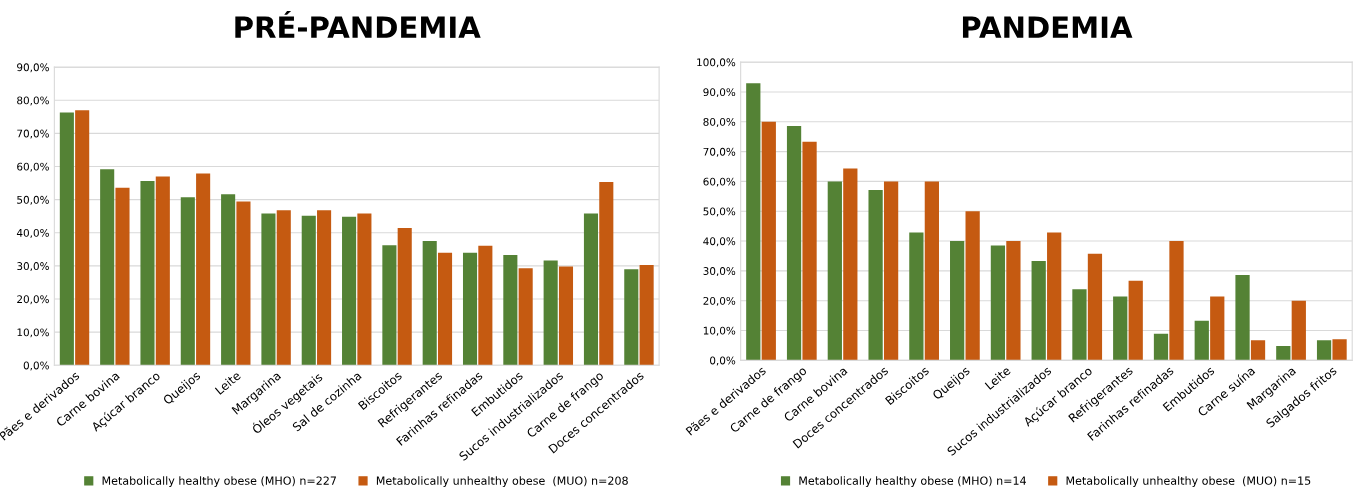 The height and width of the screenshot is (497, 1359). I want to click on chart-title: PANDEMIA, so click(1047, 27).